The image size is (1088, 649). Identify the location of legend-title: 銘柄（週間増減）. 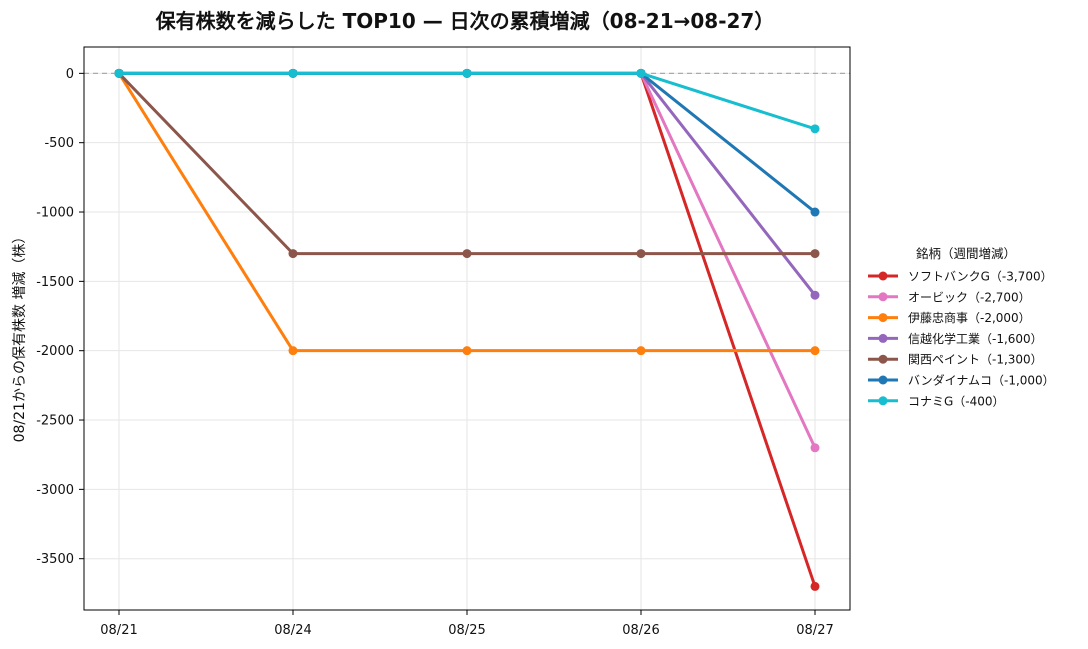
(966, 253).